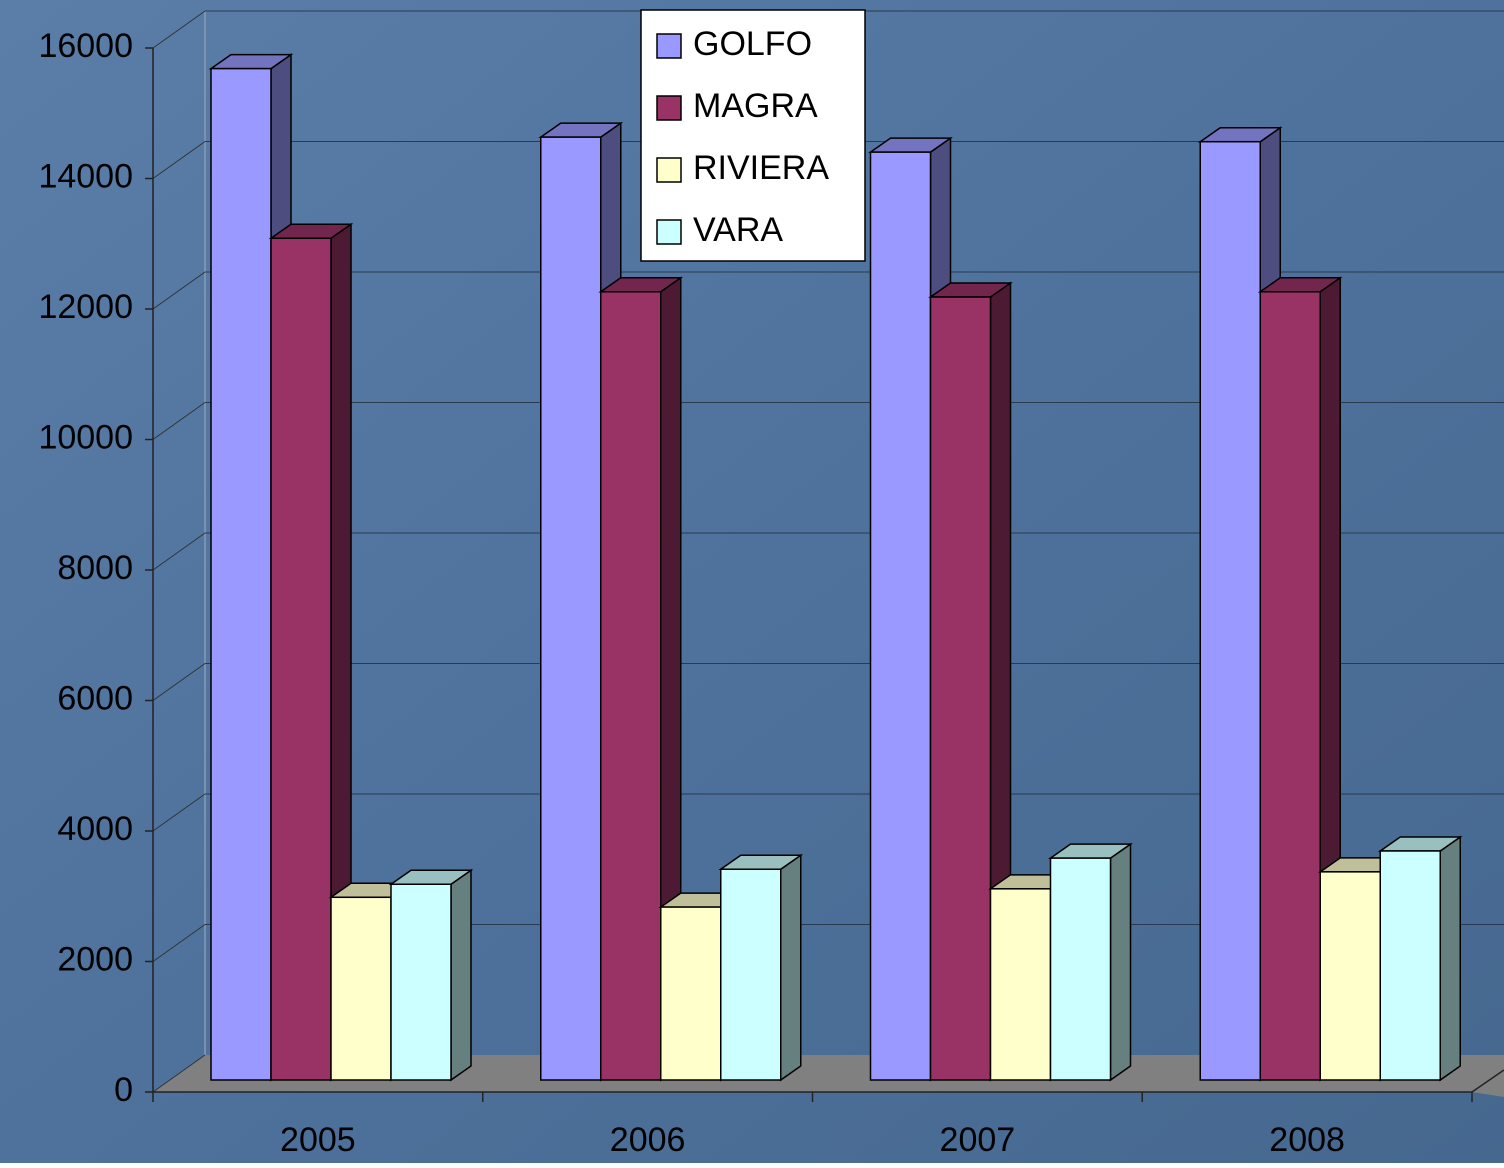 The image size is (1504, 1168). What do you see at coordinates (95, 568) in the screenshot?
I see `y-tick-label: 8000` at bounding box center [95, 568].